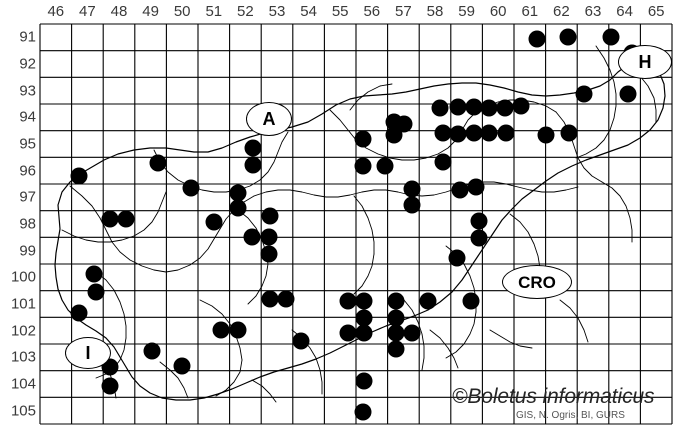  Describe the element at coordinates (23, 277) in the screenshot. I see `row-label: 100` at that location.